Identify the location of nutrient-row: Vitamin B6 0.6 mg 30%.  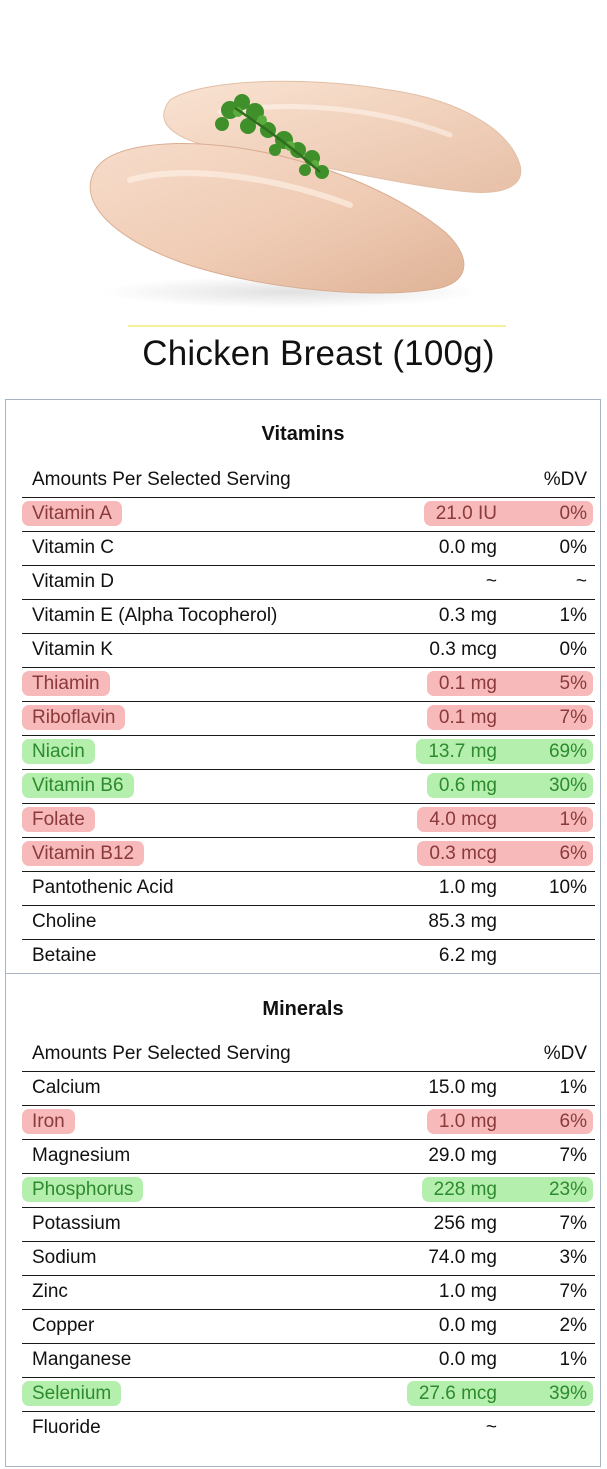
(308, 787).